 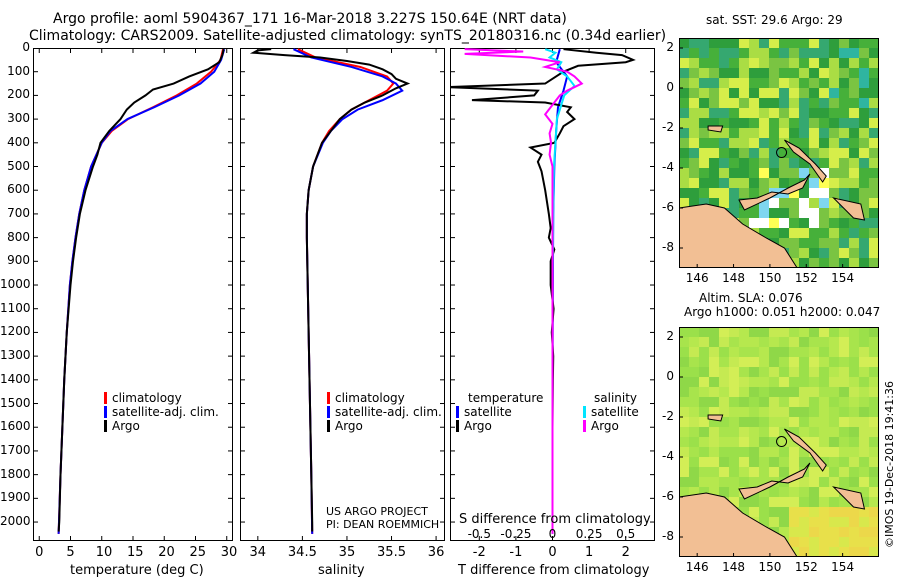 I want to click on x-tick-label: -1, so click(x=516, y=552).